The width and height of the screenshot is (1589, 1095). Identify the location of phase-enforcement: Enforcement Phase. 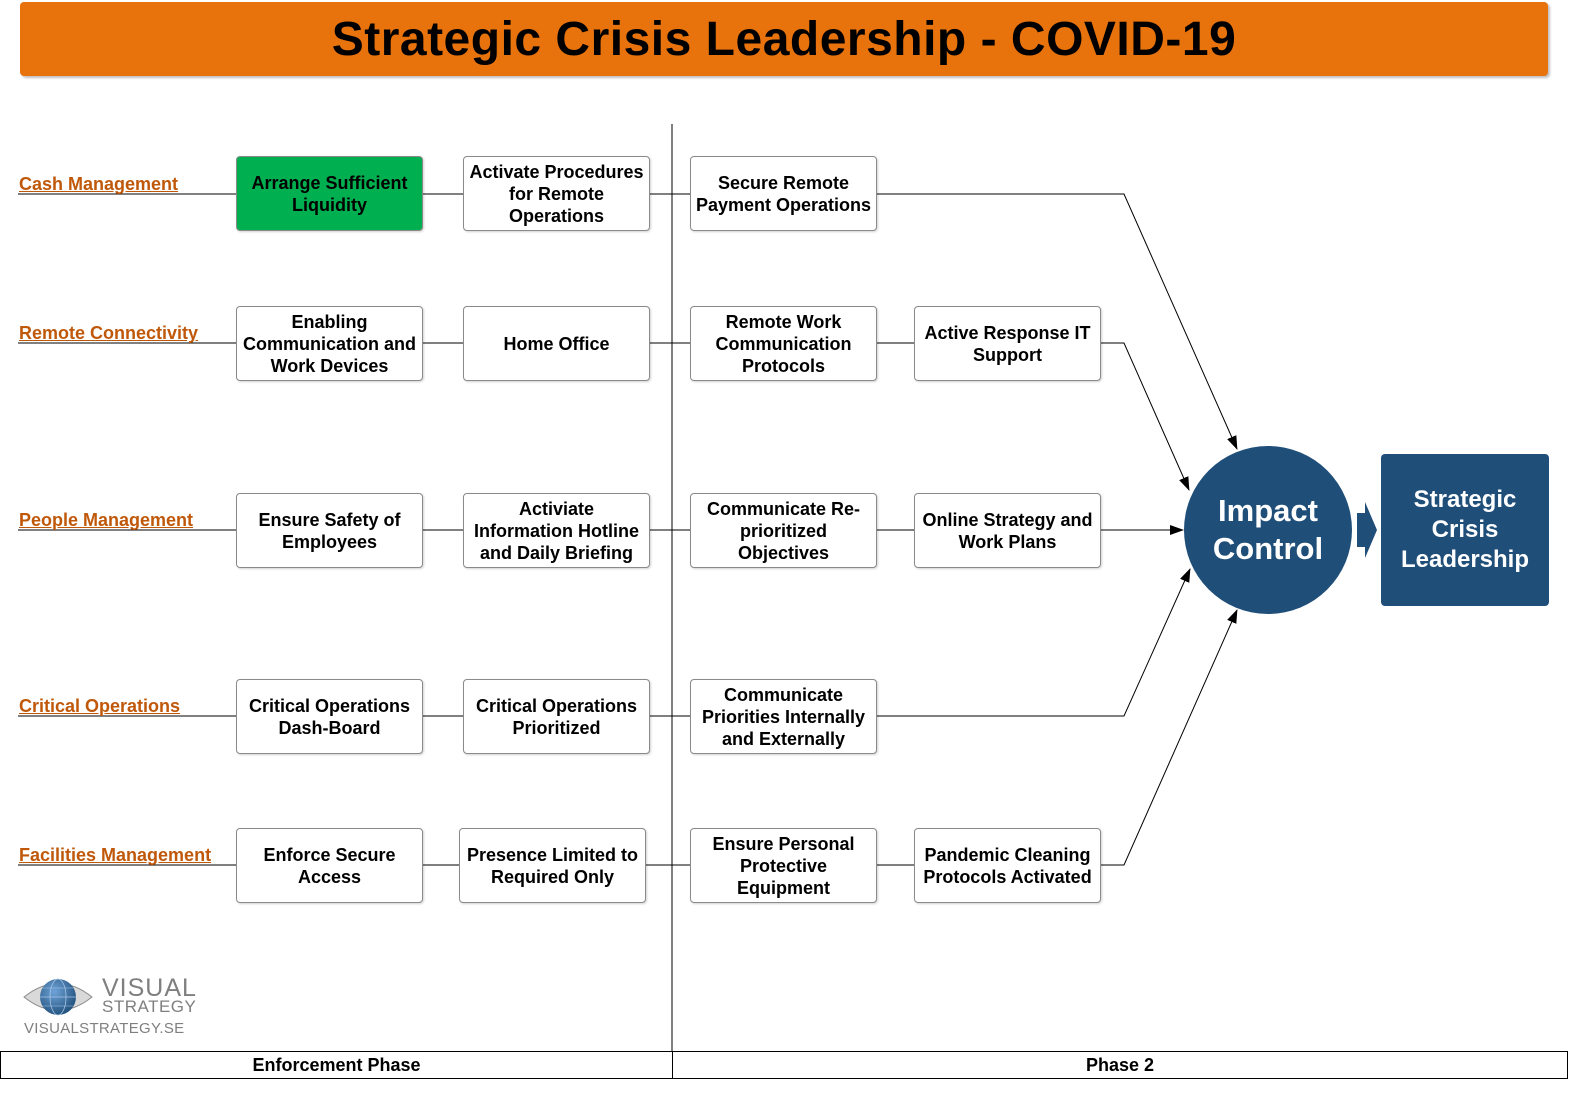
(337, 1065).